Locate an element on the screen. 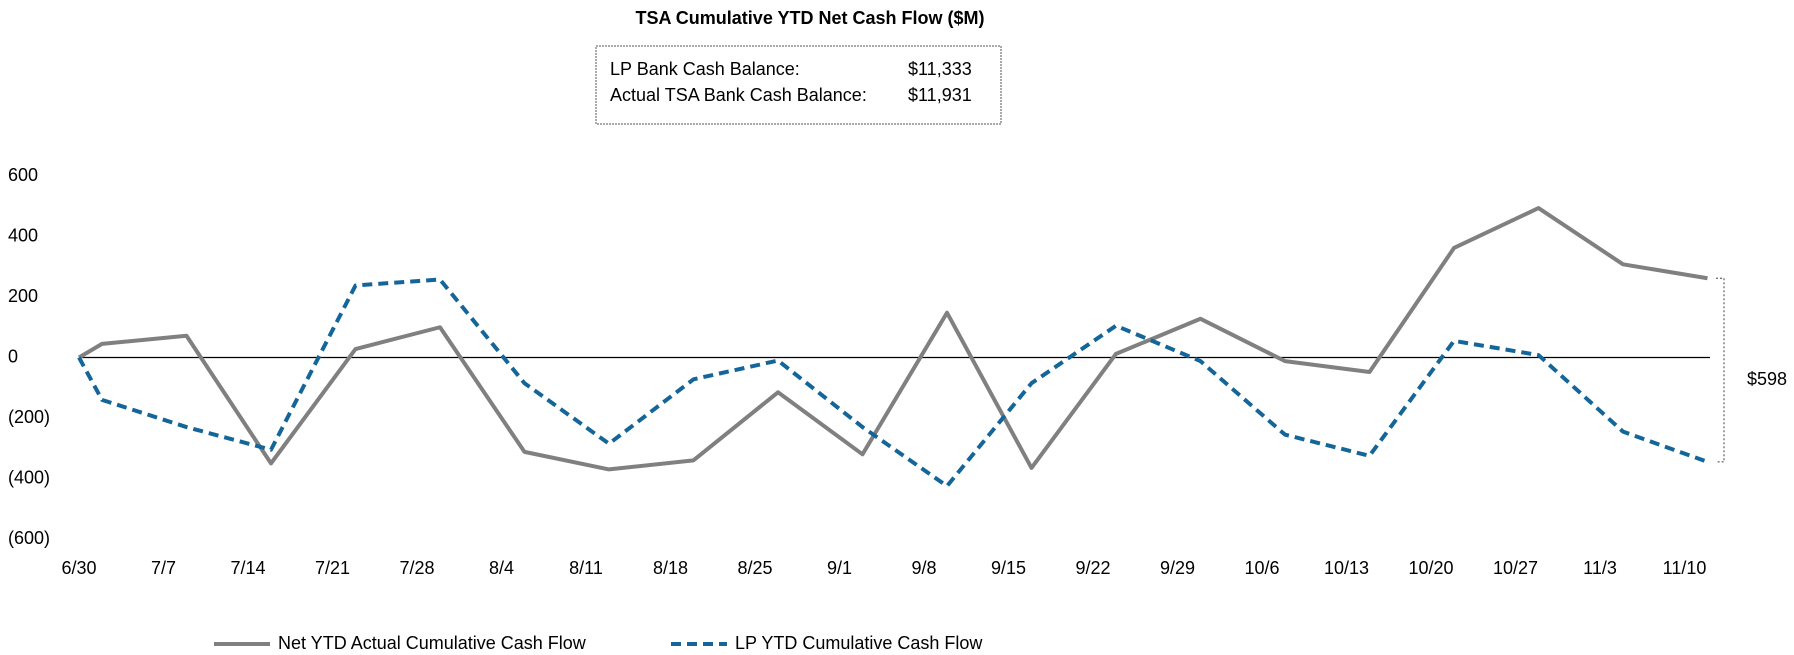 The height and width of the screenshot is (655, 1794). x-tick-label: 8/25 is located at coordinates (754, 568).